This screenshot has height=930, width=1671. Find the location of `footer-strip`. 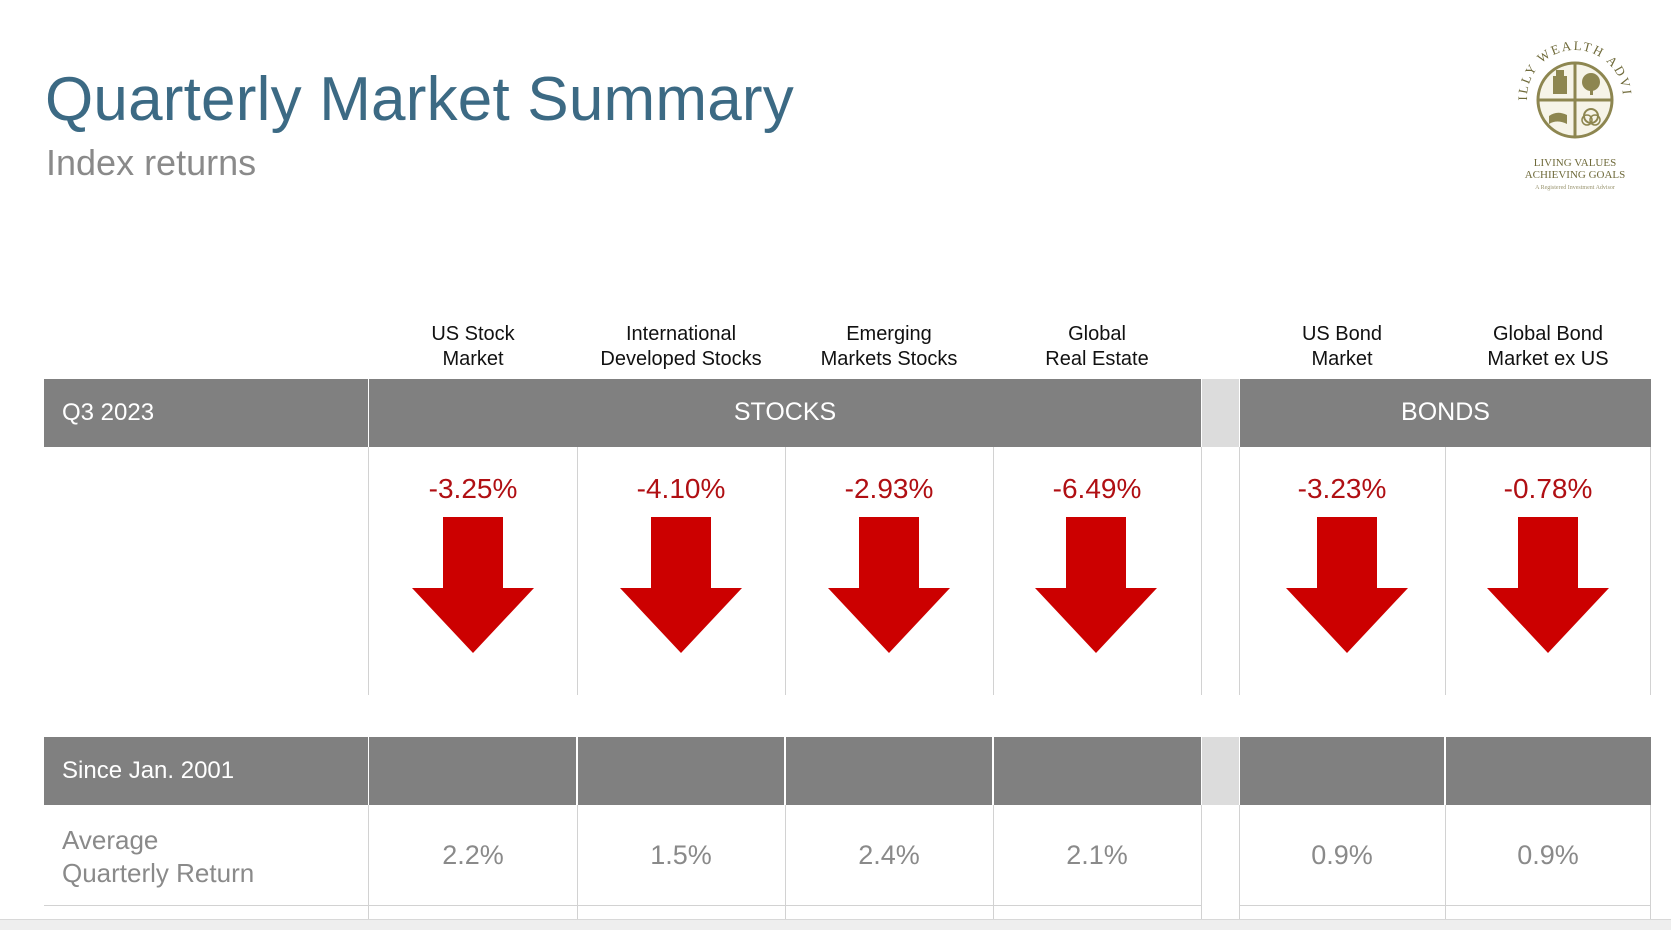

footer-strip is located at coordinates (835, 924).